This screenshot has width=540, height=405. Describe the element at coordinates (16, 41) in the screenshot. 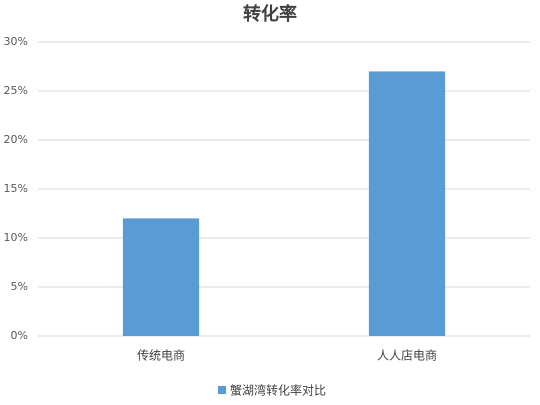

I see `y-tick-label: 30%` at that location.